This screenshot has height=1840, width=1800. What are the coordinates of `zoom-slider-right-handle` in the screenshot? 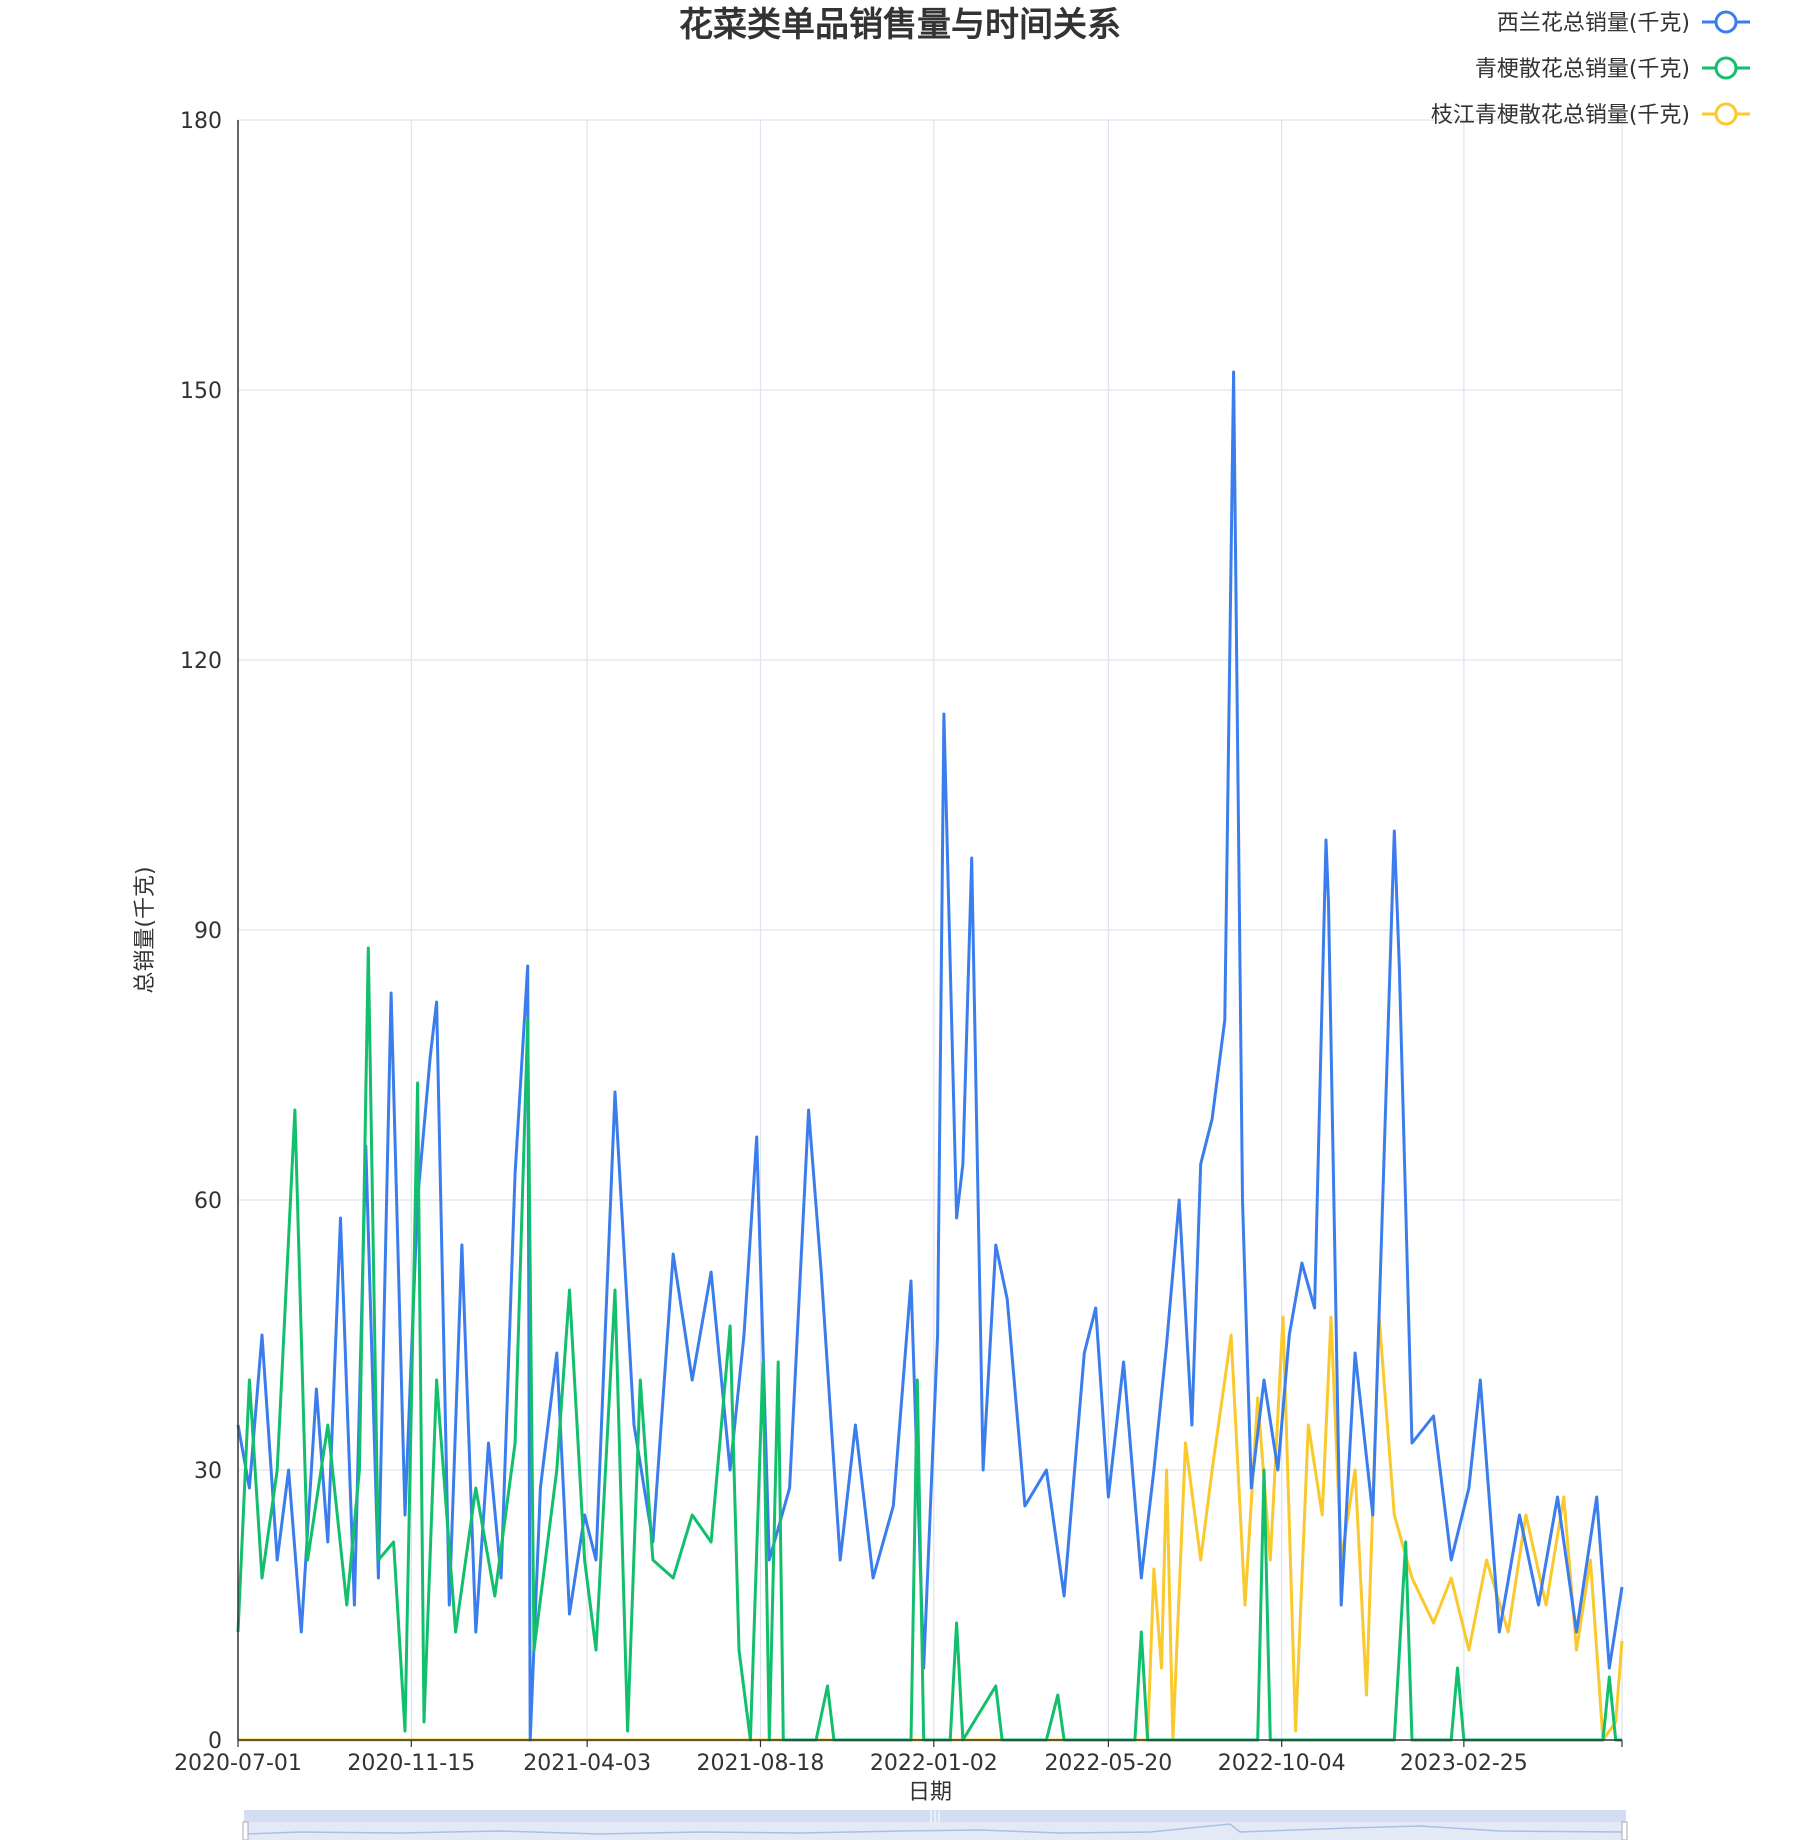 It's located at (1624, 1830).